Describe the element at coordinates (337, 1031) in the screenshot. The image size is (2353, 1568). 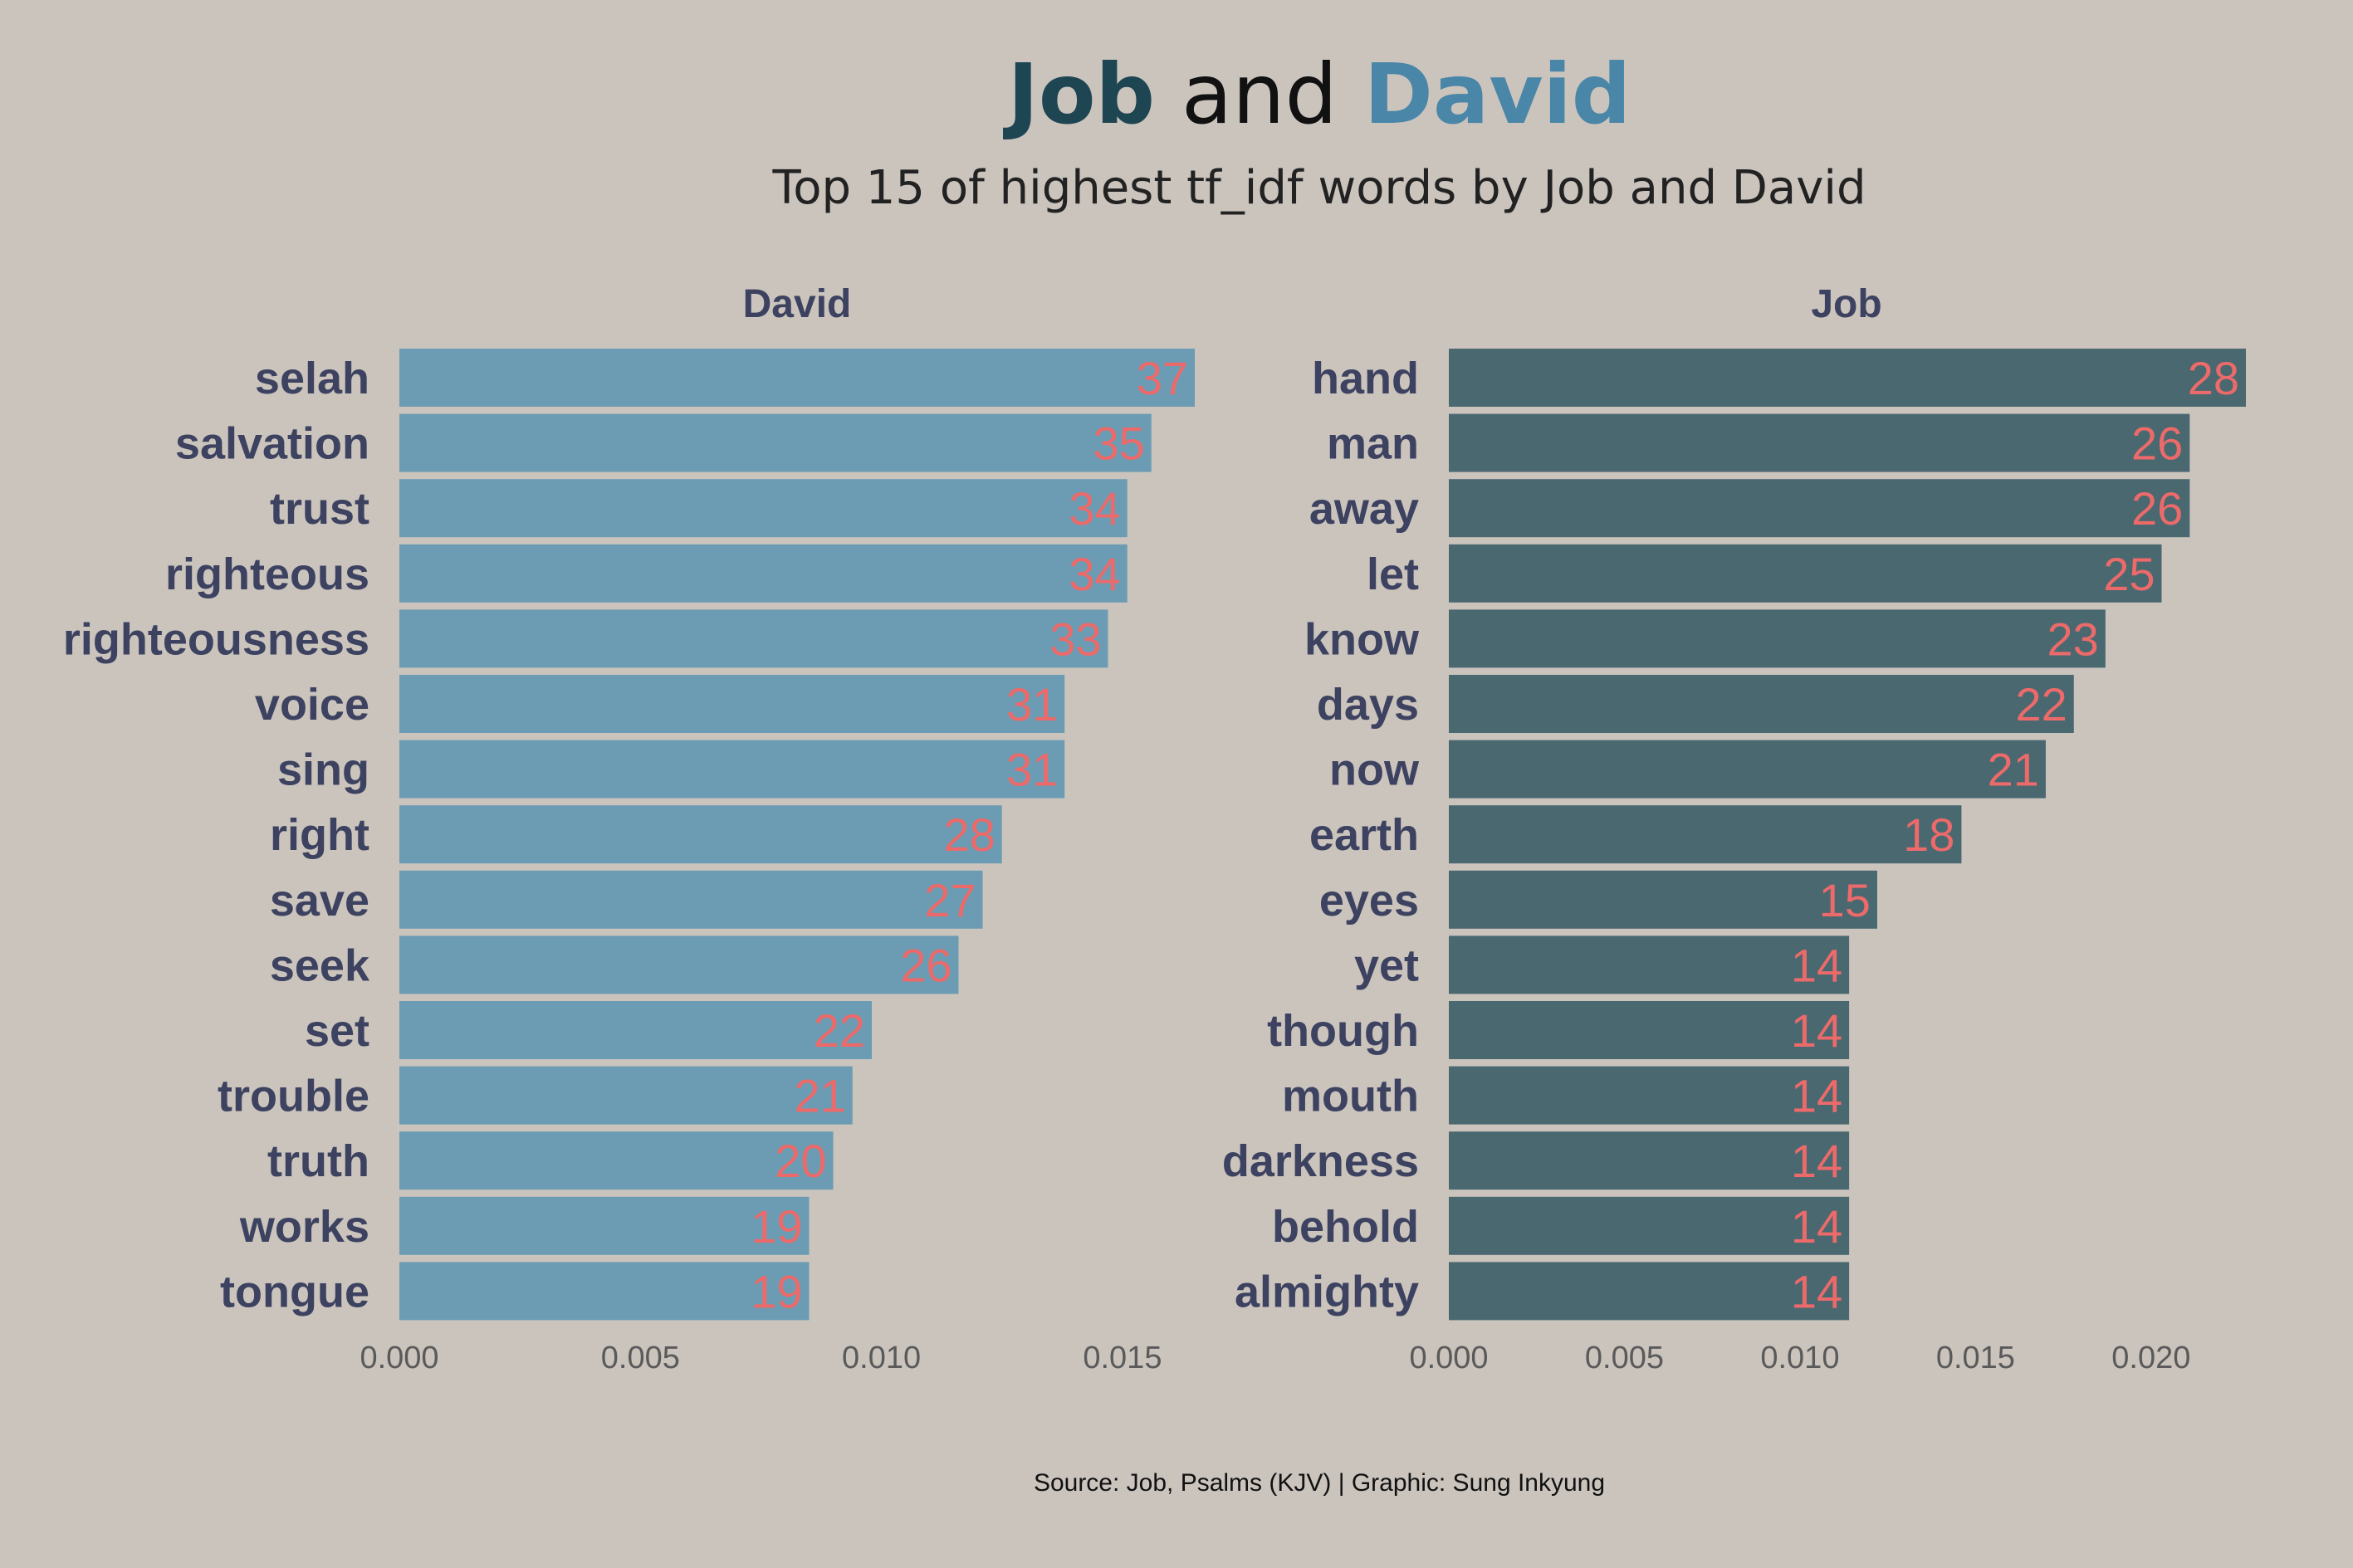
I see `david-word-label: set` at that location.